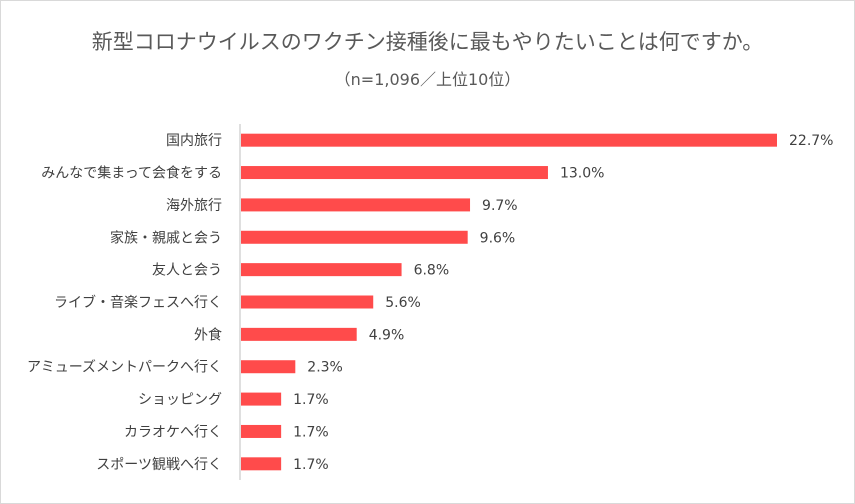  What do you see at coordinates (124, 368) in the screenshot?
I see `category-label: アミューズメントパークへ行く` at bounding box center [124, 368].